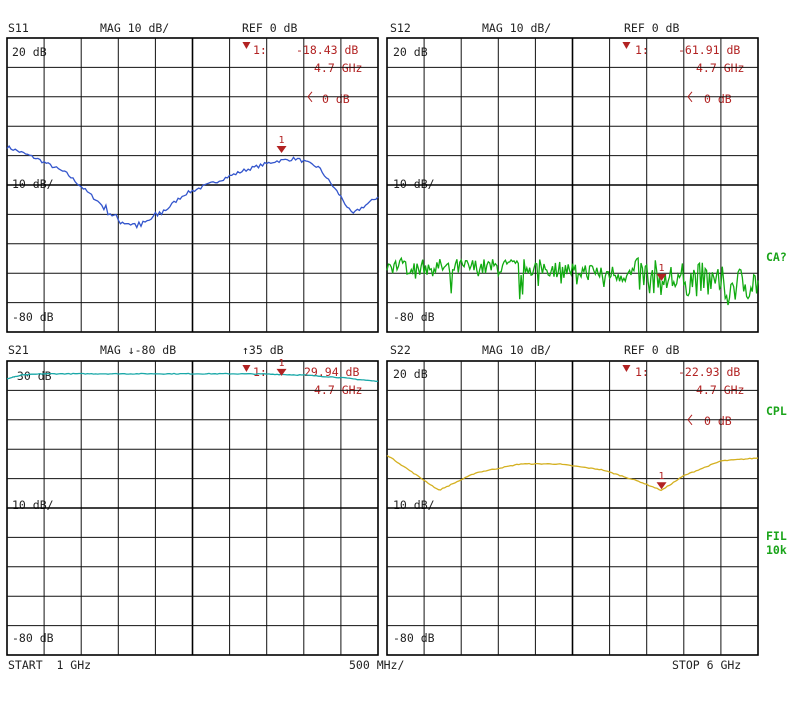 This screenshot has width=800, height=705. I want to click on s12-scale: MAG 10 dB/, so click(517, 28).